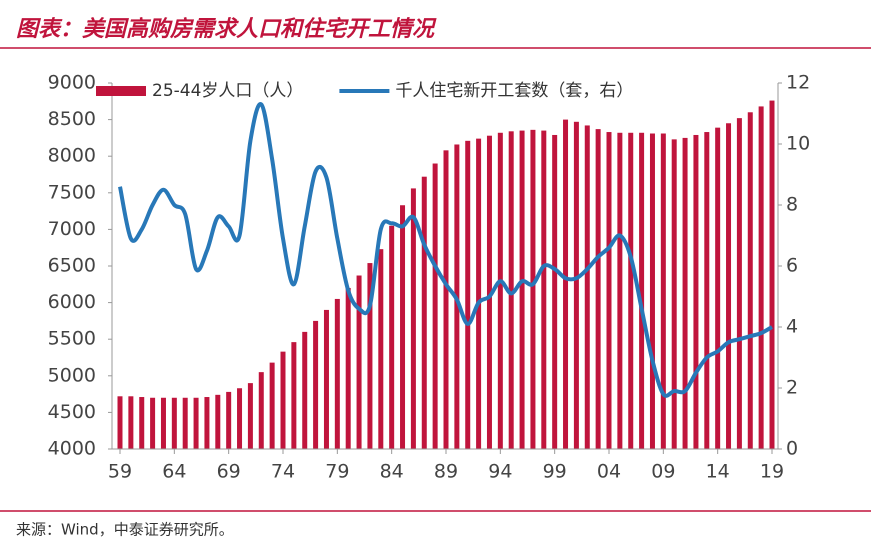 The image size is (871, 548). Describe the element at coordinates (792, 388) in the screenshot. I see `y2-tick-label: 2` at that location.